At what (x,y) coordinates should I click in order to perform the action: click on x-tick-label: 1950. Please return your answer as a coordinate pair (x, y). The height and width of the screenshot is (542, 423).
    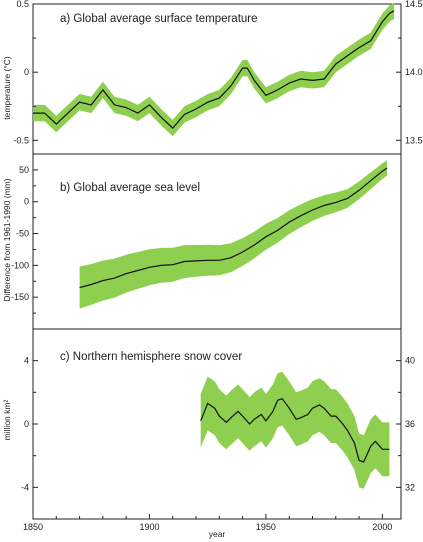
    Looking at the image, I should click on (266, 527).